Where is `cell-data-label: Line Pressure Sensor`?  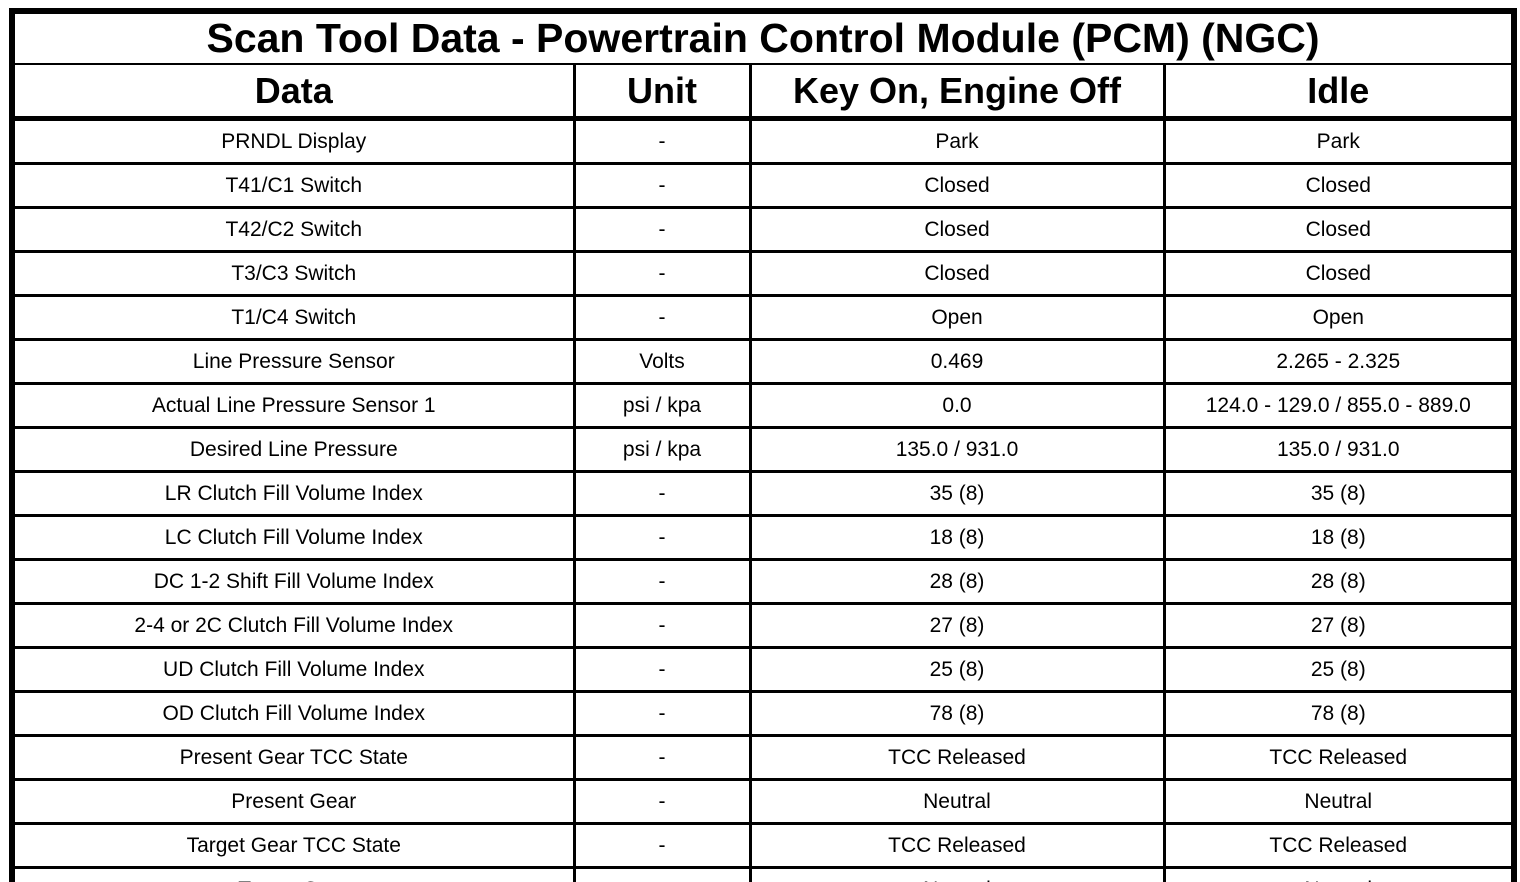
cell-data-label: Line Pressure Sensor is located at coordinates (293, 361).